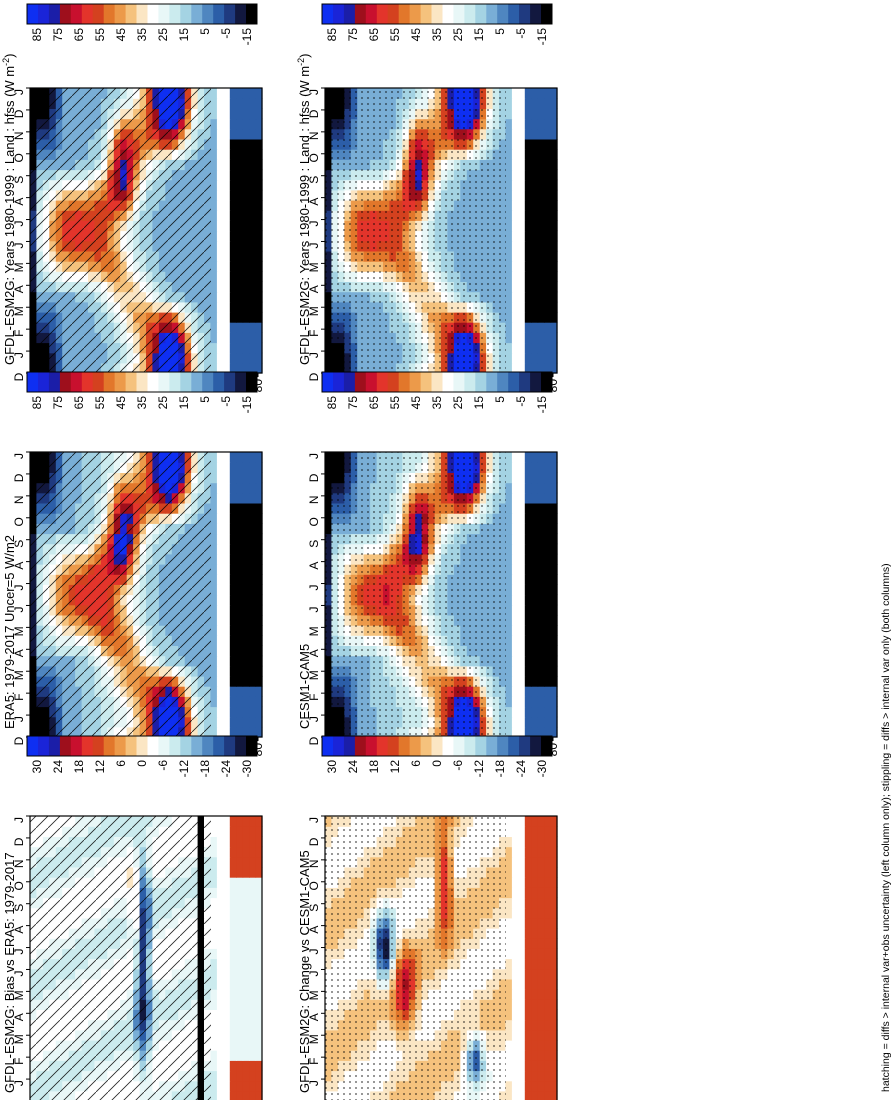 This screenshot has width=895, height=1100. What do you see at coordinates (100, 403) in the screenshot?
I see `colorbar-label: 55` at bounding box center [100, 403].